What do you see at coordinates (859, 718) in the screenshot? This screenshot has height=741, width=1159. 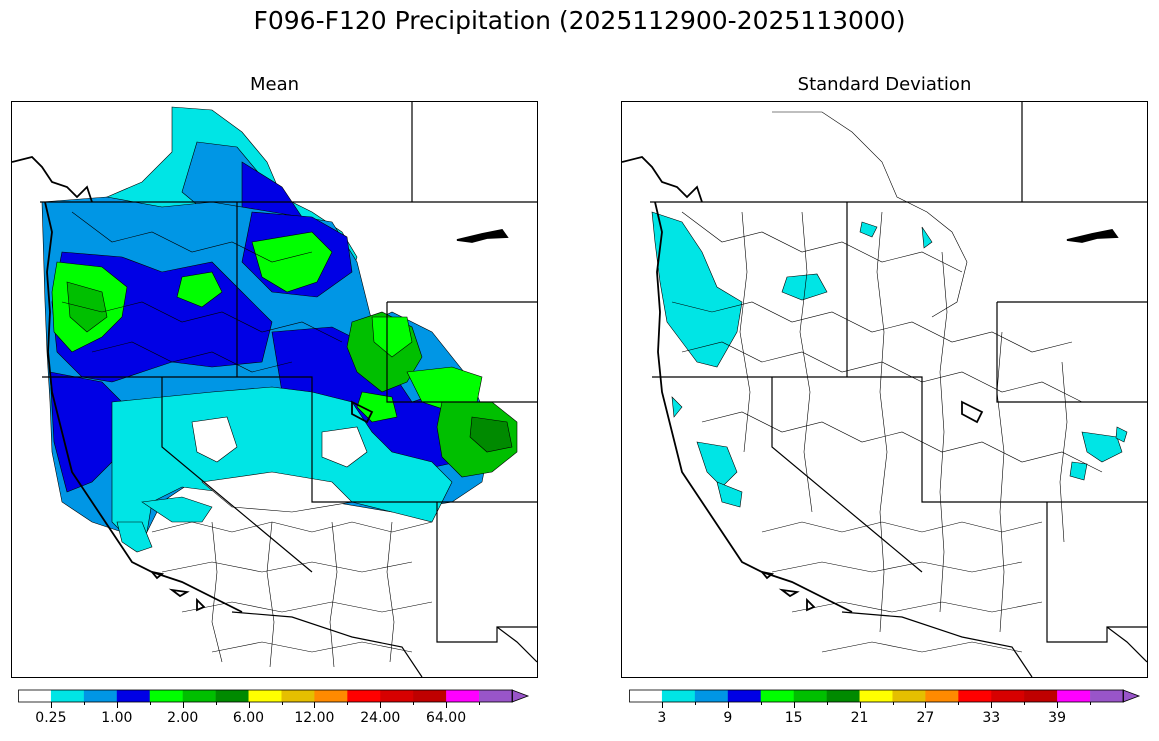 I see `stddev-colorbar-tick-label: 21` at bounding box center [859, 718].